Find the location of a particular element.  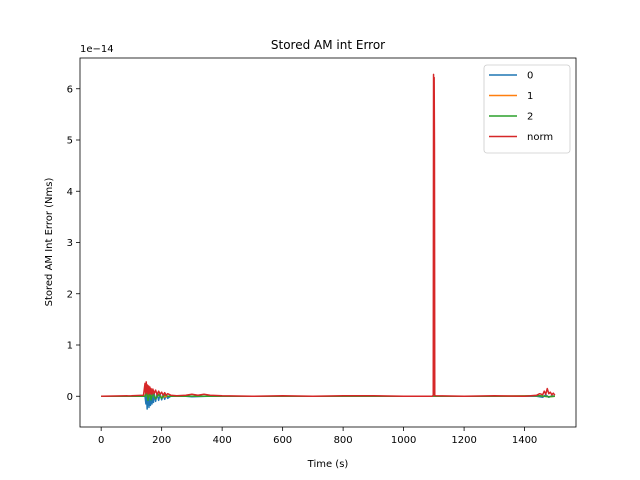

chart-title: Stored AM int Error is located at coordinates (328, 45).